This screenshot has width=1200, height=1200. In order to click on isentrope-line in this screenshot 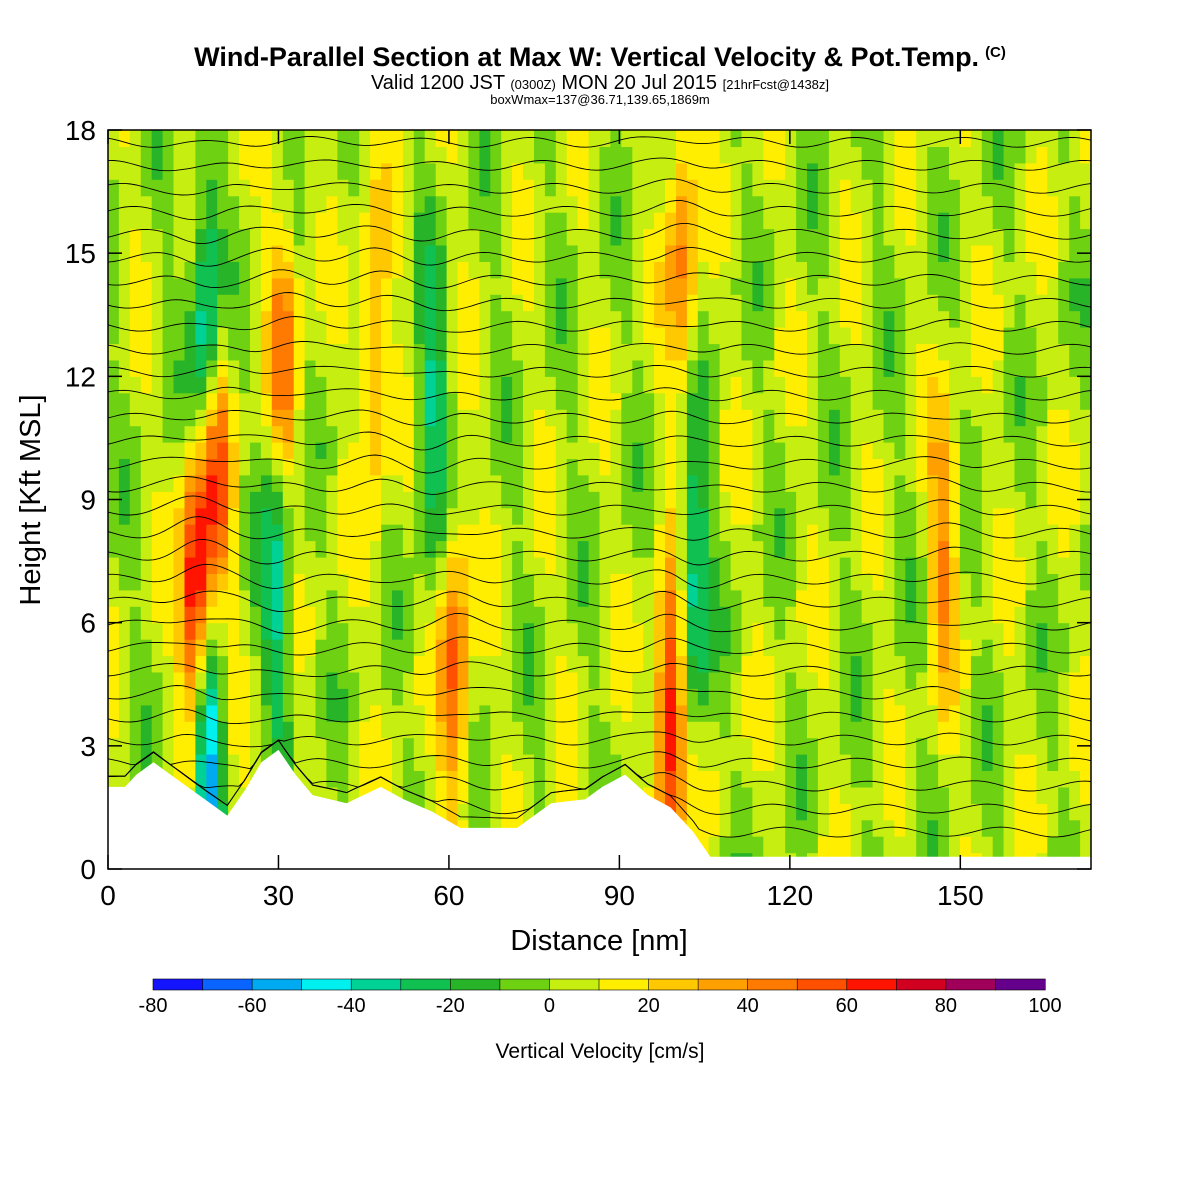, I will do `click(599, 417)`.